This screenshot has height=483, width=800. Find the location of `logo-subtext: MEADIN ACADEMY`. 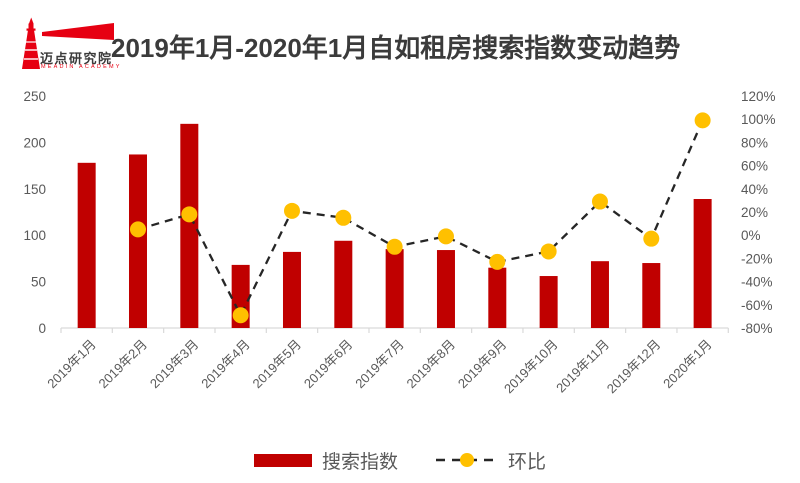

logo-subtext: MEADIN ACADEMY is located at coordinates (81, 67).